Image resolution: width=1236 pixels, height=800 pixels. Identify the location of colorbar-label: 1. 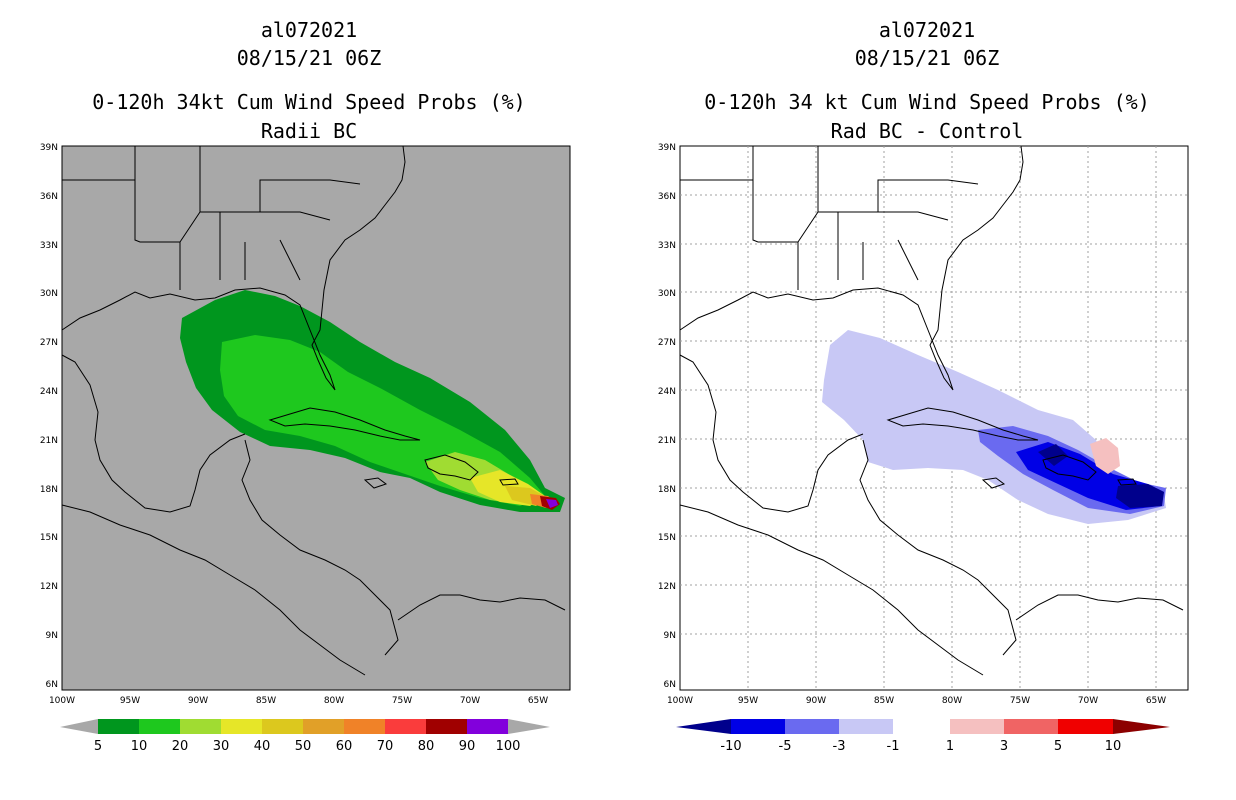
(950, 745).